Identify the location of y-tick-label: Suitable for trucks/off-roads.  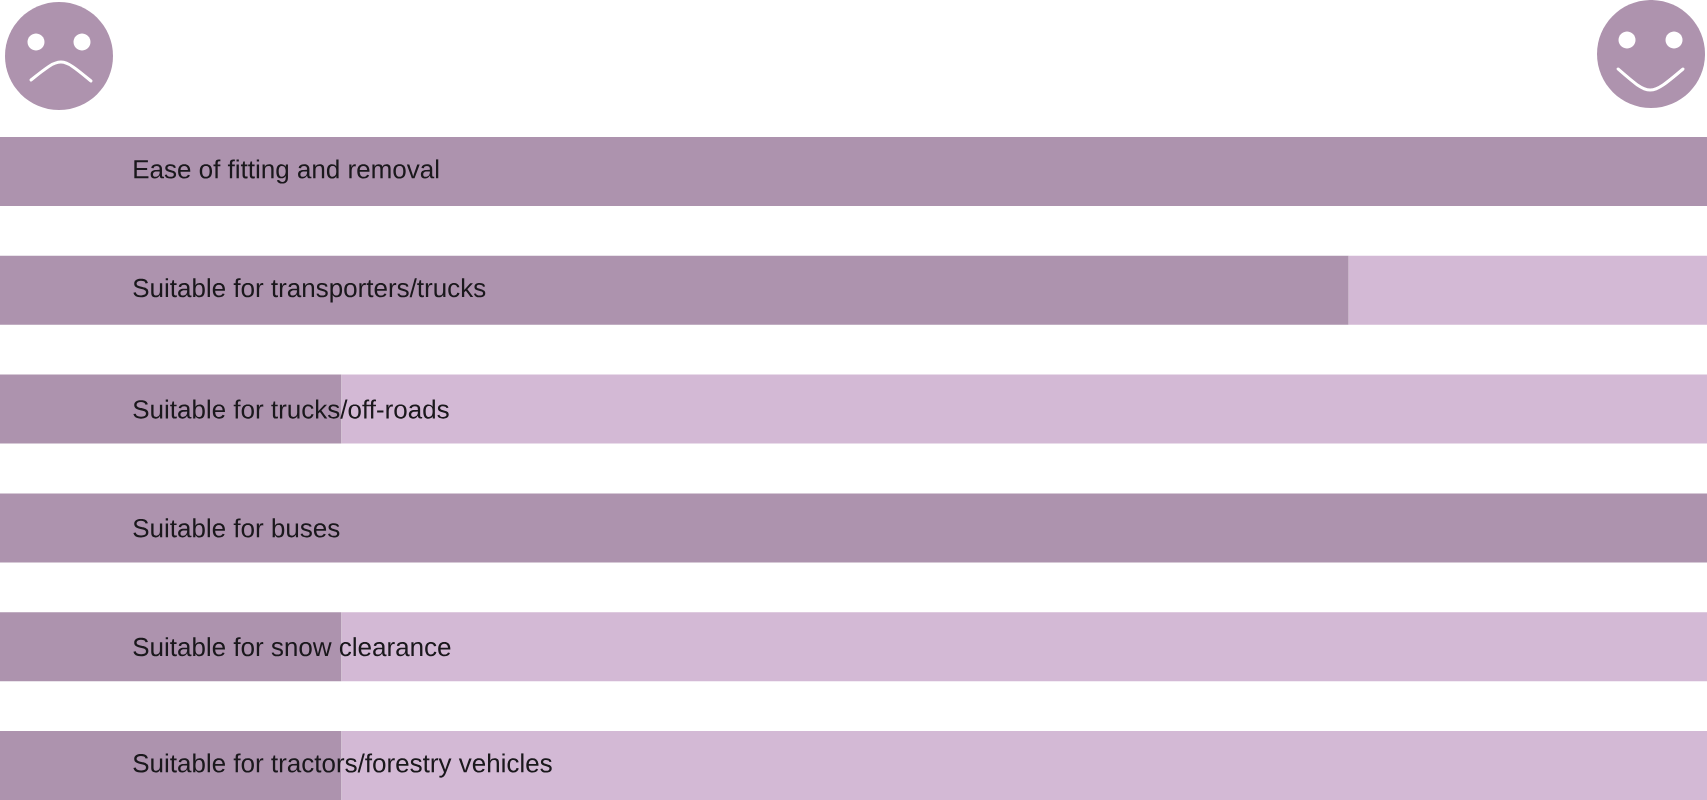
(291, 409).